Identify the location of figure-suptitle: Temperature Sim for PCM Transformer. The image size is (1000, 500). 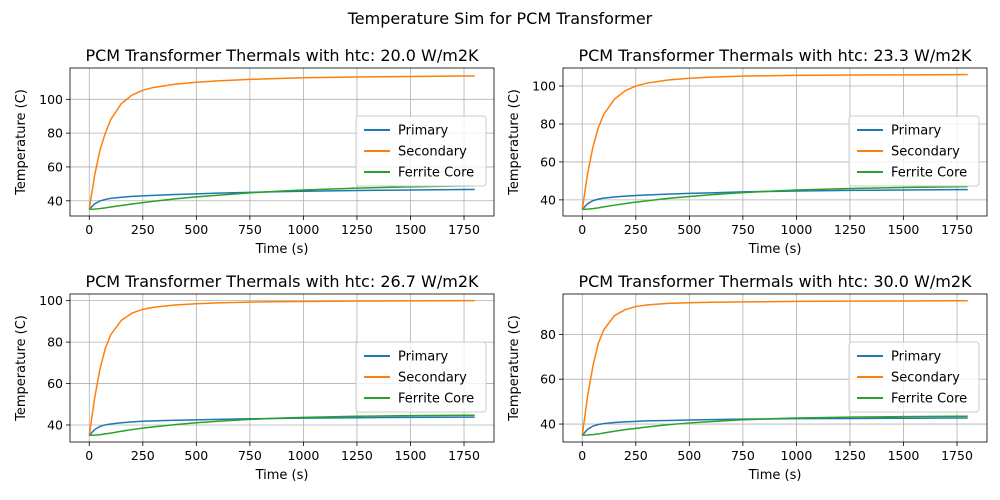
(500, 18).